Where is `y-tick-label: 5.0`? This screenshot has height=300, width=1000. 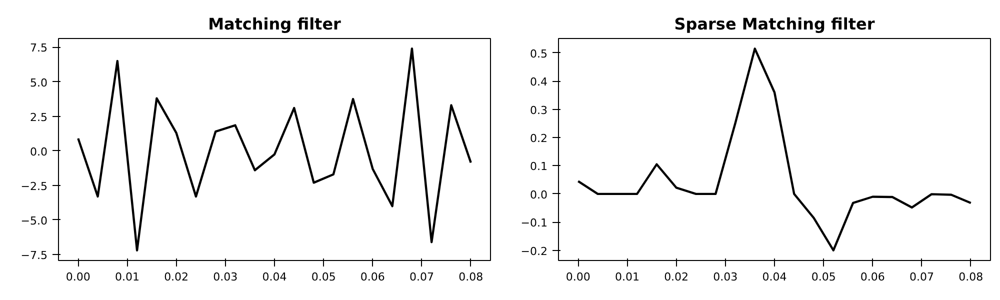 y-tick-label: 5.0 is located at coordinates (39, 83).